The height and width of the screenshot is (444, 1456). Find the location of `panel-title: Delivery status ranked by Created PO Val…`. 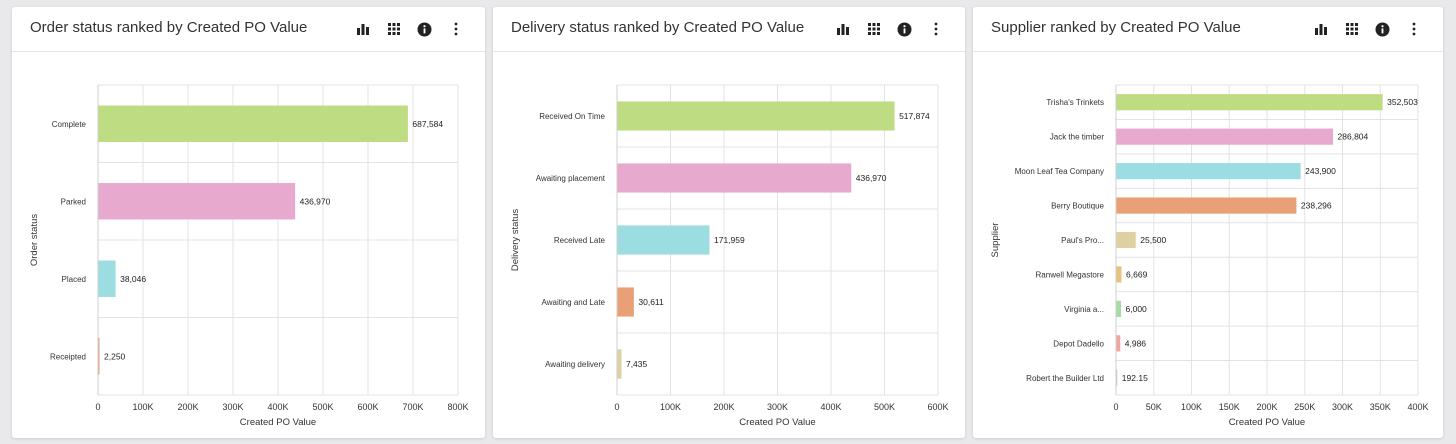

panel-title: Delivery status ranked by Created PO Val… is located at coordinates (658, 27).